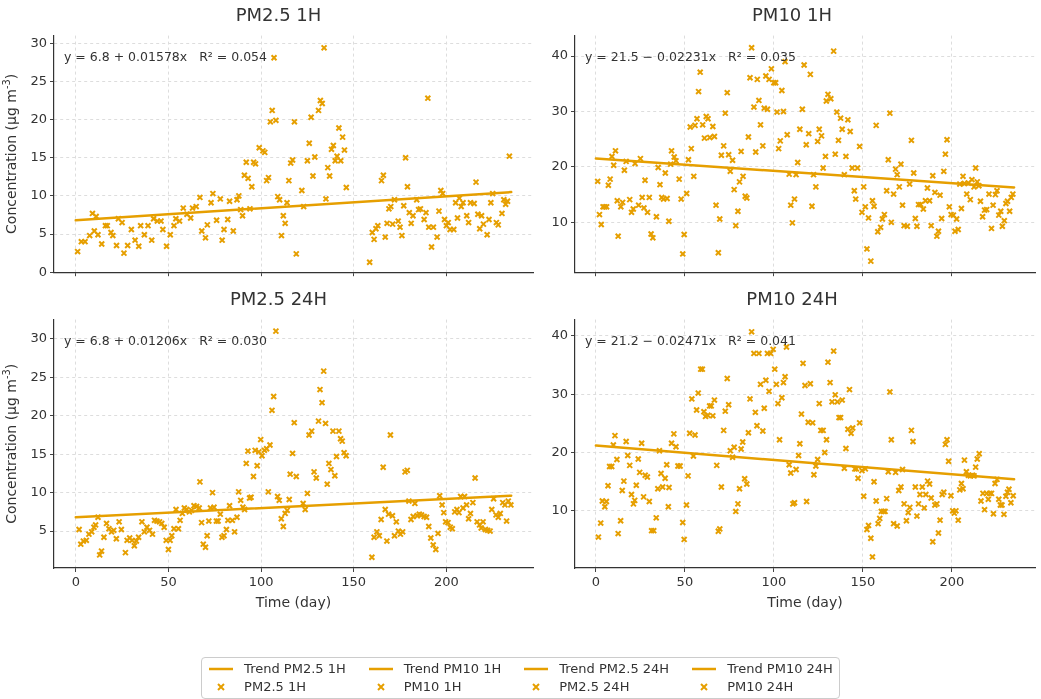  Describe the element at coordinates (166, 340) in the screenshot. I see `annotation: y = 6.8 + 0.01206x R² = 0.030` at that location.